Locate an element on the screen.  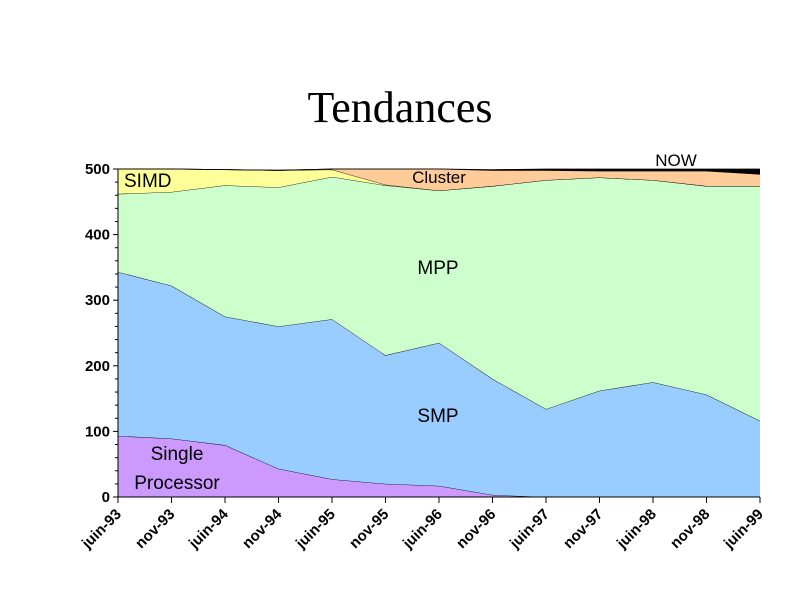
label-single-processor-line2: Processor is located at coordinates (177, 483).